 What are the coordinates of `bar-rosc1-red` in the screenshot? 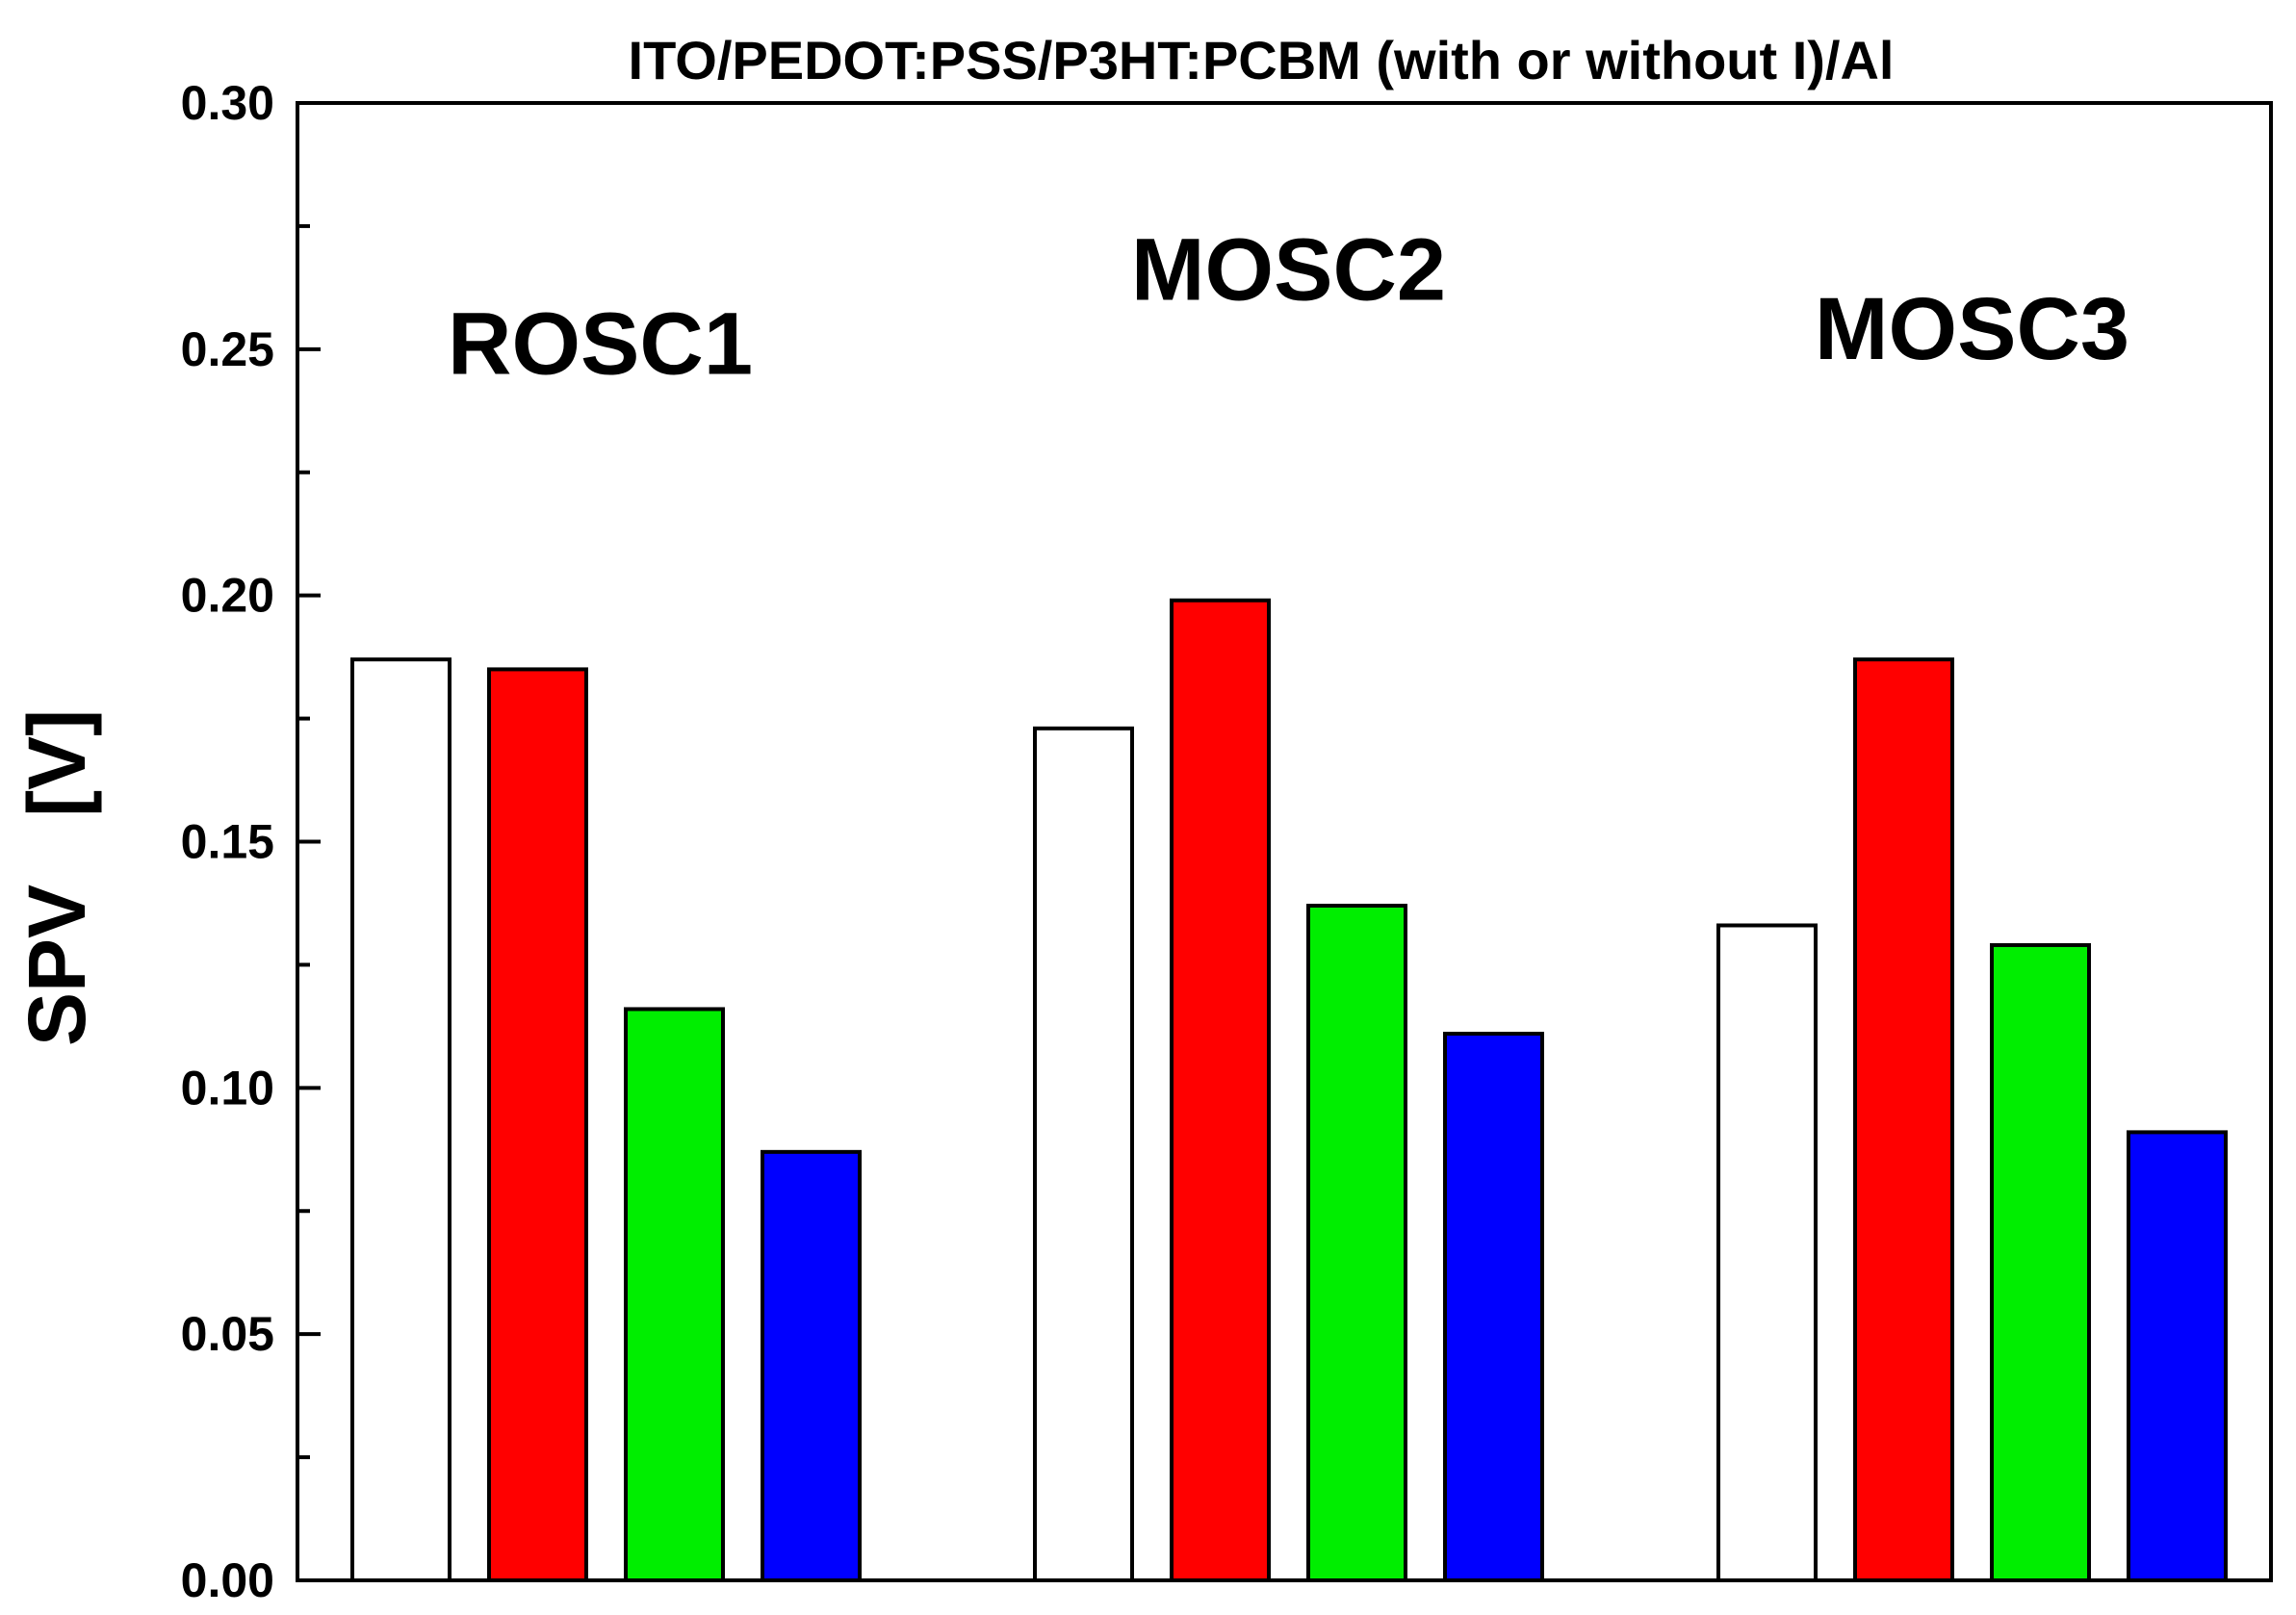 It's located at (537, 1124).